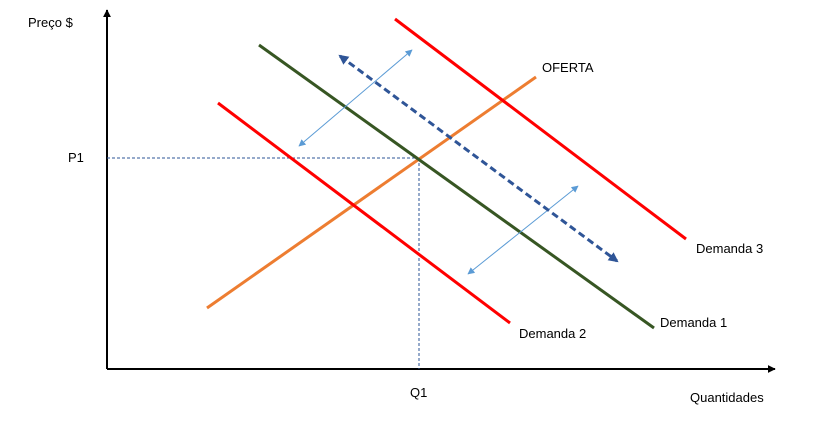  Describe the element at coordinates (552, 333) in the screenshot. I see `demand-2-label: Demanda 2` at that location.